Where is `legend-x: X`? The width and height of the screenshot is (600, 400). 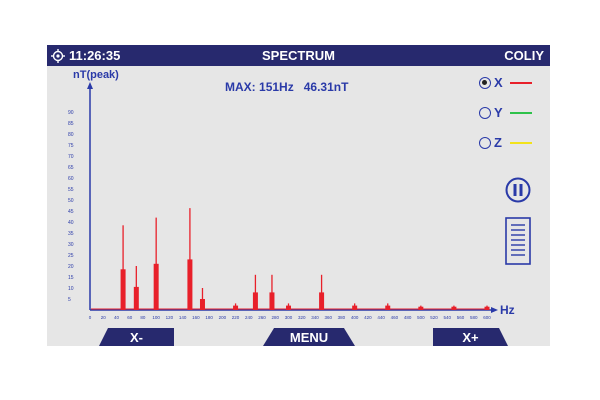 legend-x: X is located at coordinates (505, 82).